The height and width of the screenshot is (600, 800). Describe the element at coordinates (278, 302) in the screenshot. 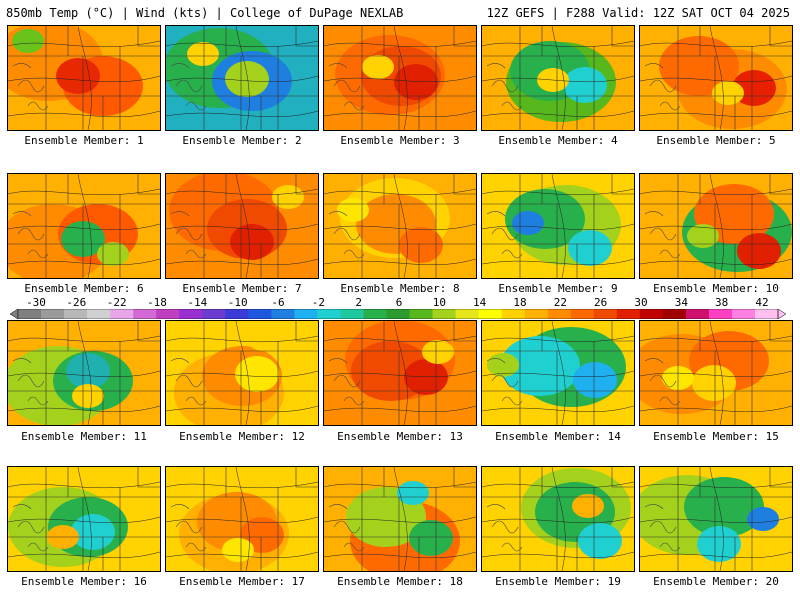

I see `colorbar-tick-label: -6` at that location.